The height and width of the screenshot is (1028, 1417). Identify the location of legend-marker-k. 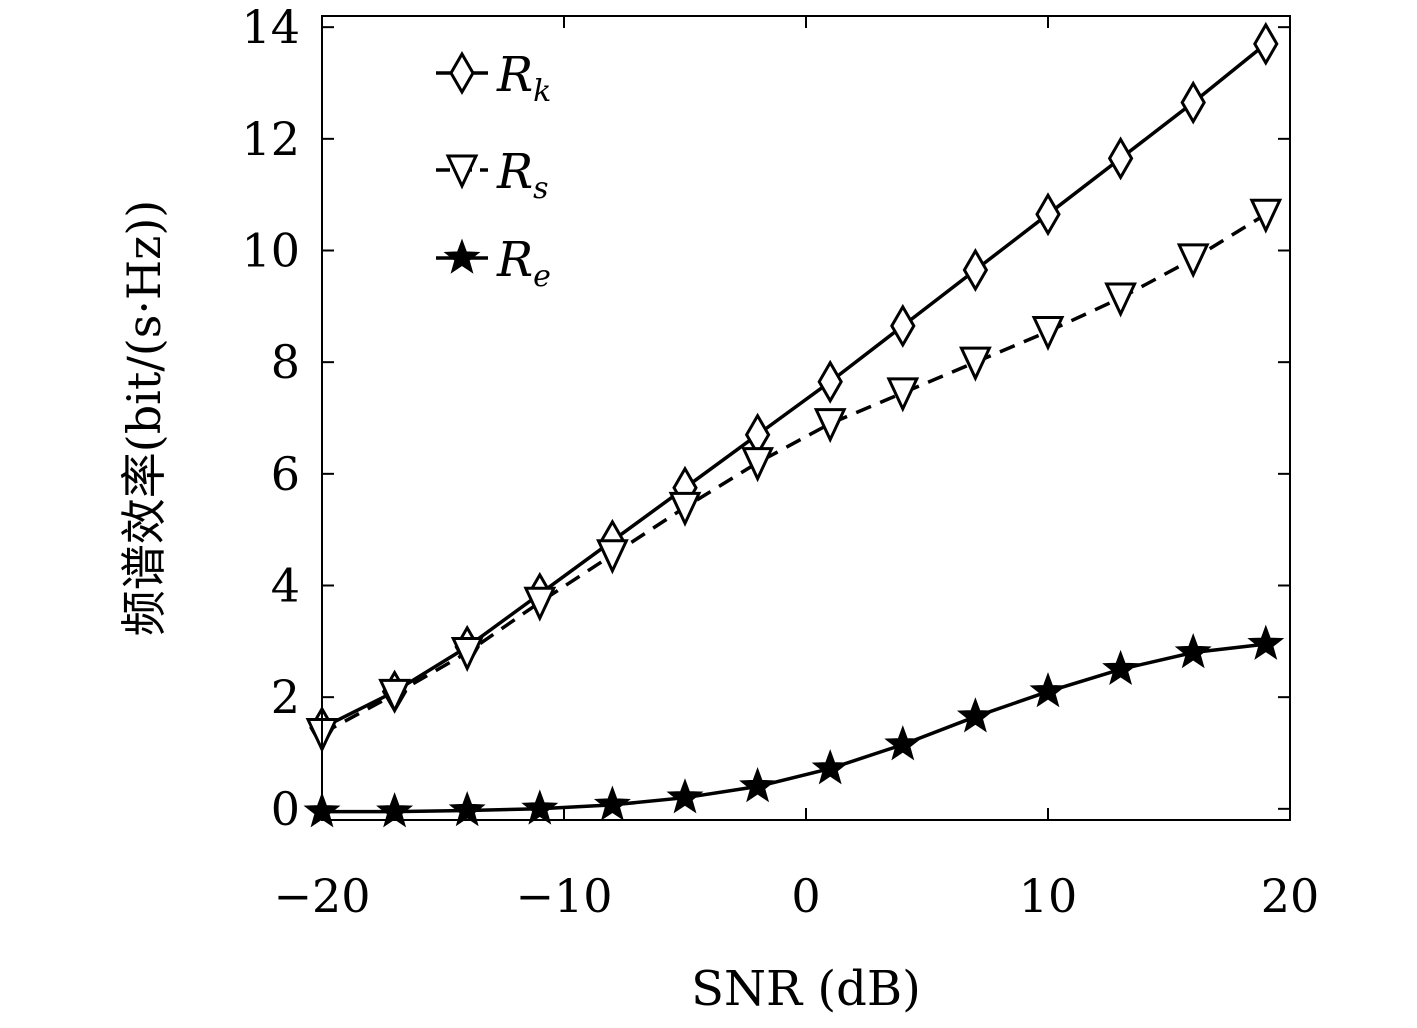
(462, 73).